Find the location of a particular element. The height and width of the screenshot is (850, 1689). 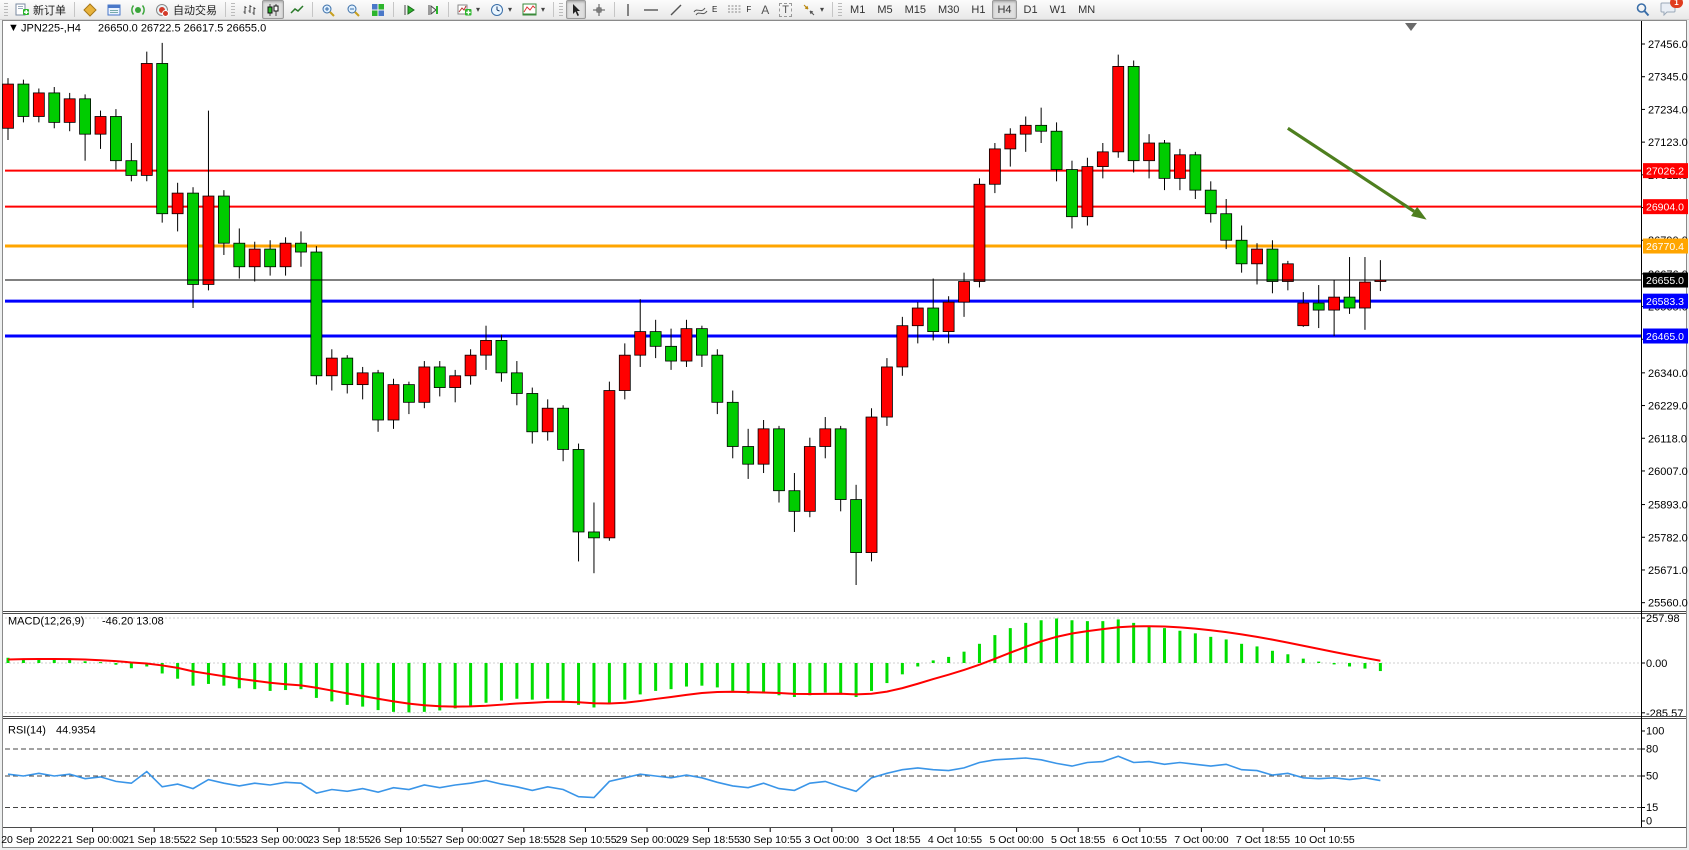

price-tick-label: 26340.0 is located at coordinates (1668, 374).